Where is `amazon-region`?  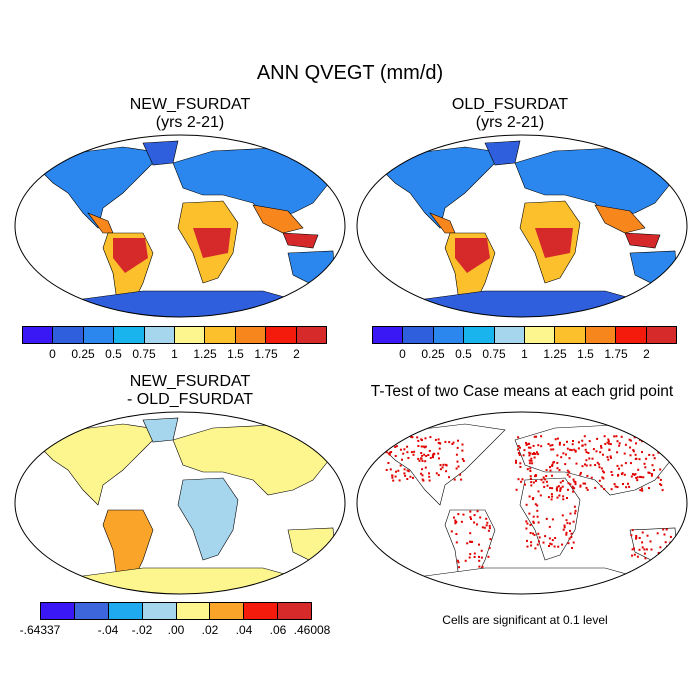 amazon-region is located at coordinates (472, 255).